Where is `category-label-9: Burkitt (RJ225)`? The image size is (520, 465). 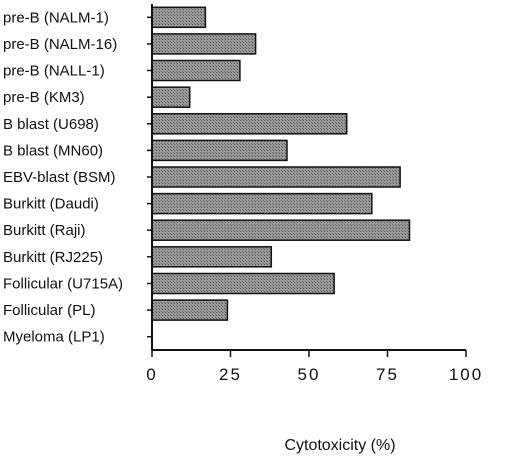 category-label-9: Burkitt (RJ225) is located at coordinates (53, 257).